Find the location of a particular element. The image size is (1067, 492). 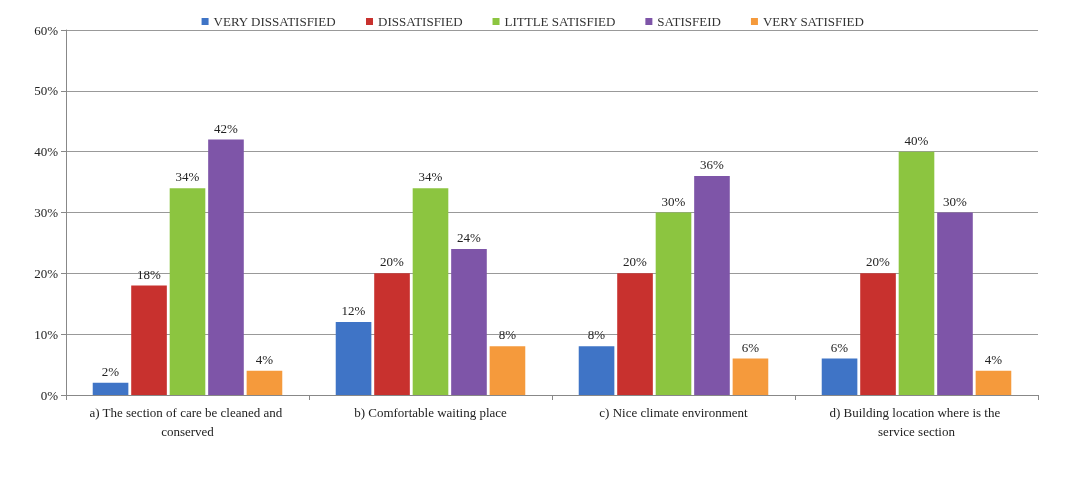

y-tick-label: 30% is located at coordinates (46, 212).